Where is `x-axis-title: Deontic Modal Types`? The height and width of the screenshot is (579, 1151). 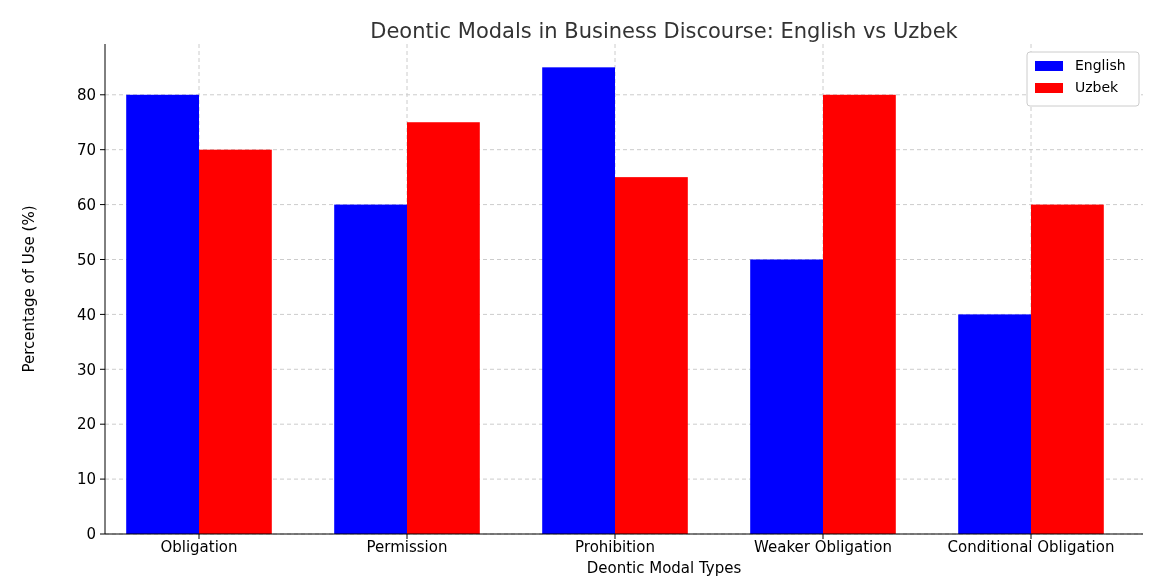
x-axis-title: Deontic Modal Types is located at coordinates (664, 568).